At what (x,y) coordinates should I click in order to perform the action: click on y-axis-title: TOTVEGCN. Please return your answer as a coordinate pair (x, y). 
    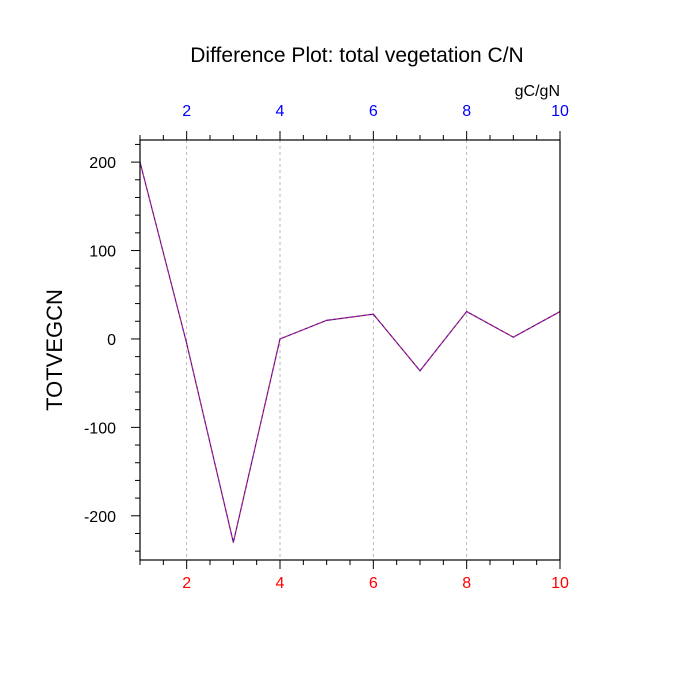
    Looking at the image, I should click on (54, 350).